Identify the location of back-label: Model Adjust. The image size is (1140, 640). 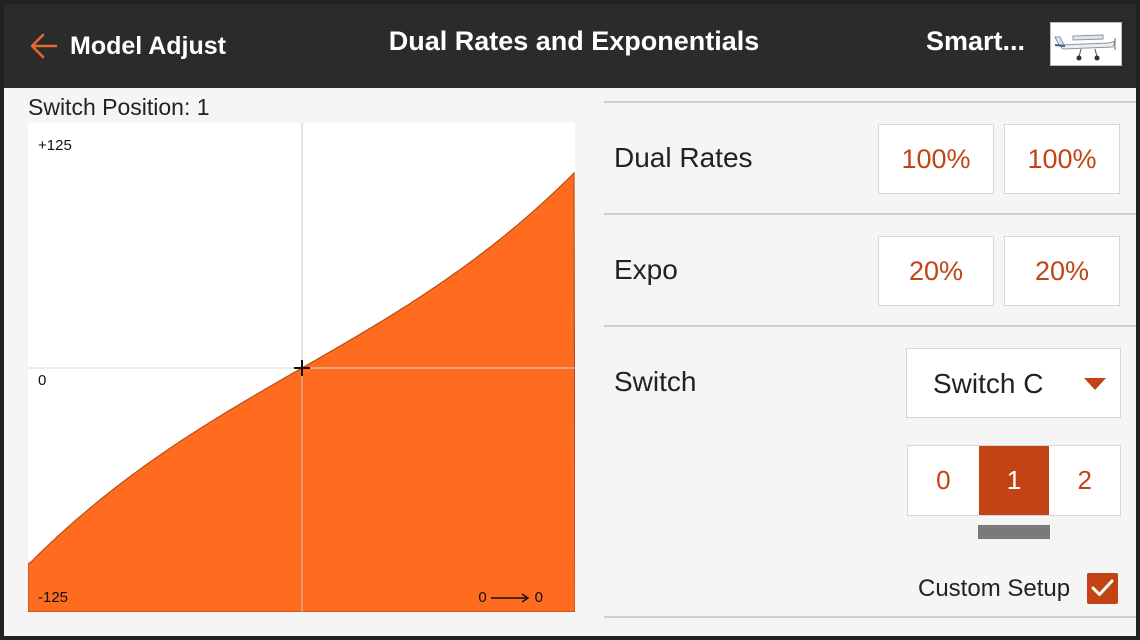
(148, 45).